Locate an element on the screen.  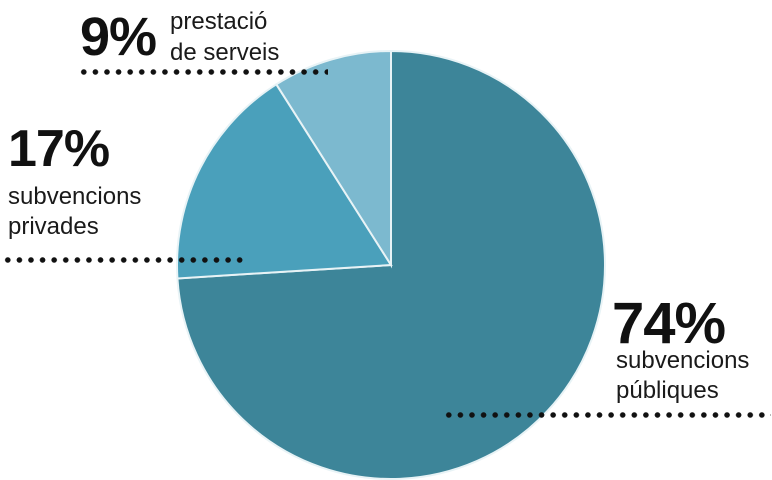
slice-percent-public-subsidies: 74% is located at coordinates (669, 323).